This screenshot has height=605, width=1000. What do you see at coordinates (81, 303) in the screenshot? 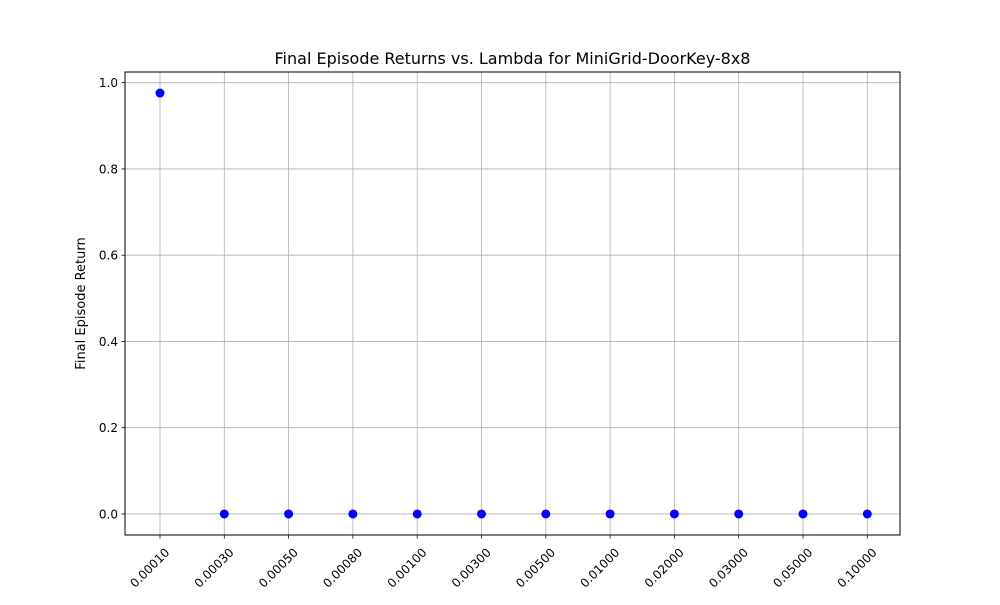
I see `y-axis-label: Final Episode Return` at bounding box center [81, 303].